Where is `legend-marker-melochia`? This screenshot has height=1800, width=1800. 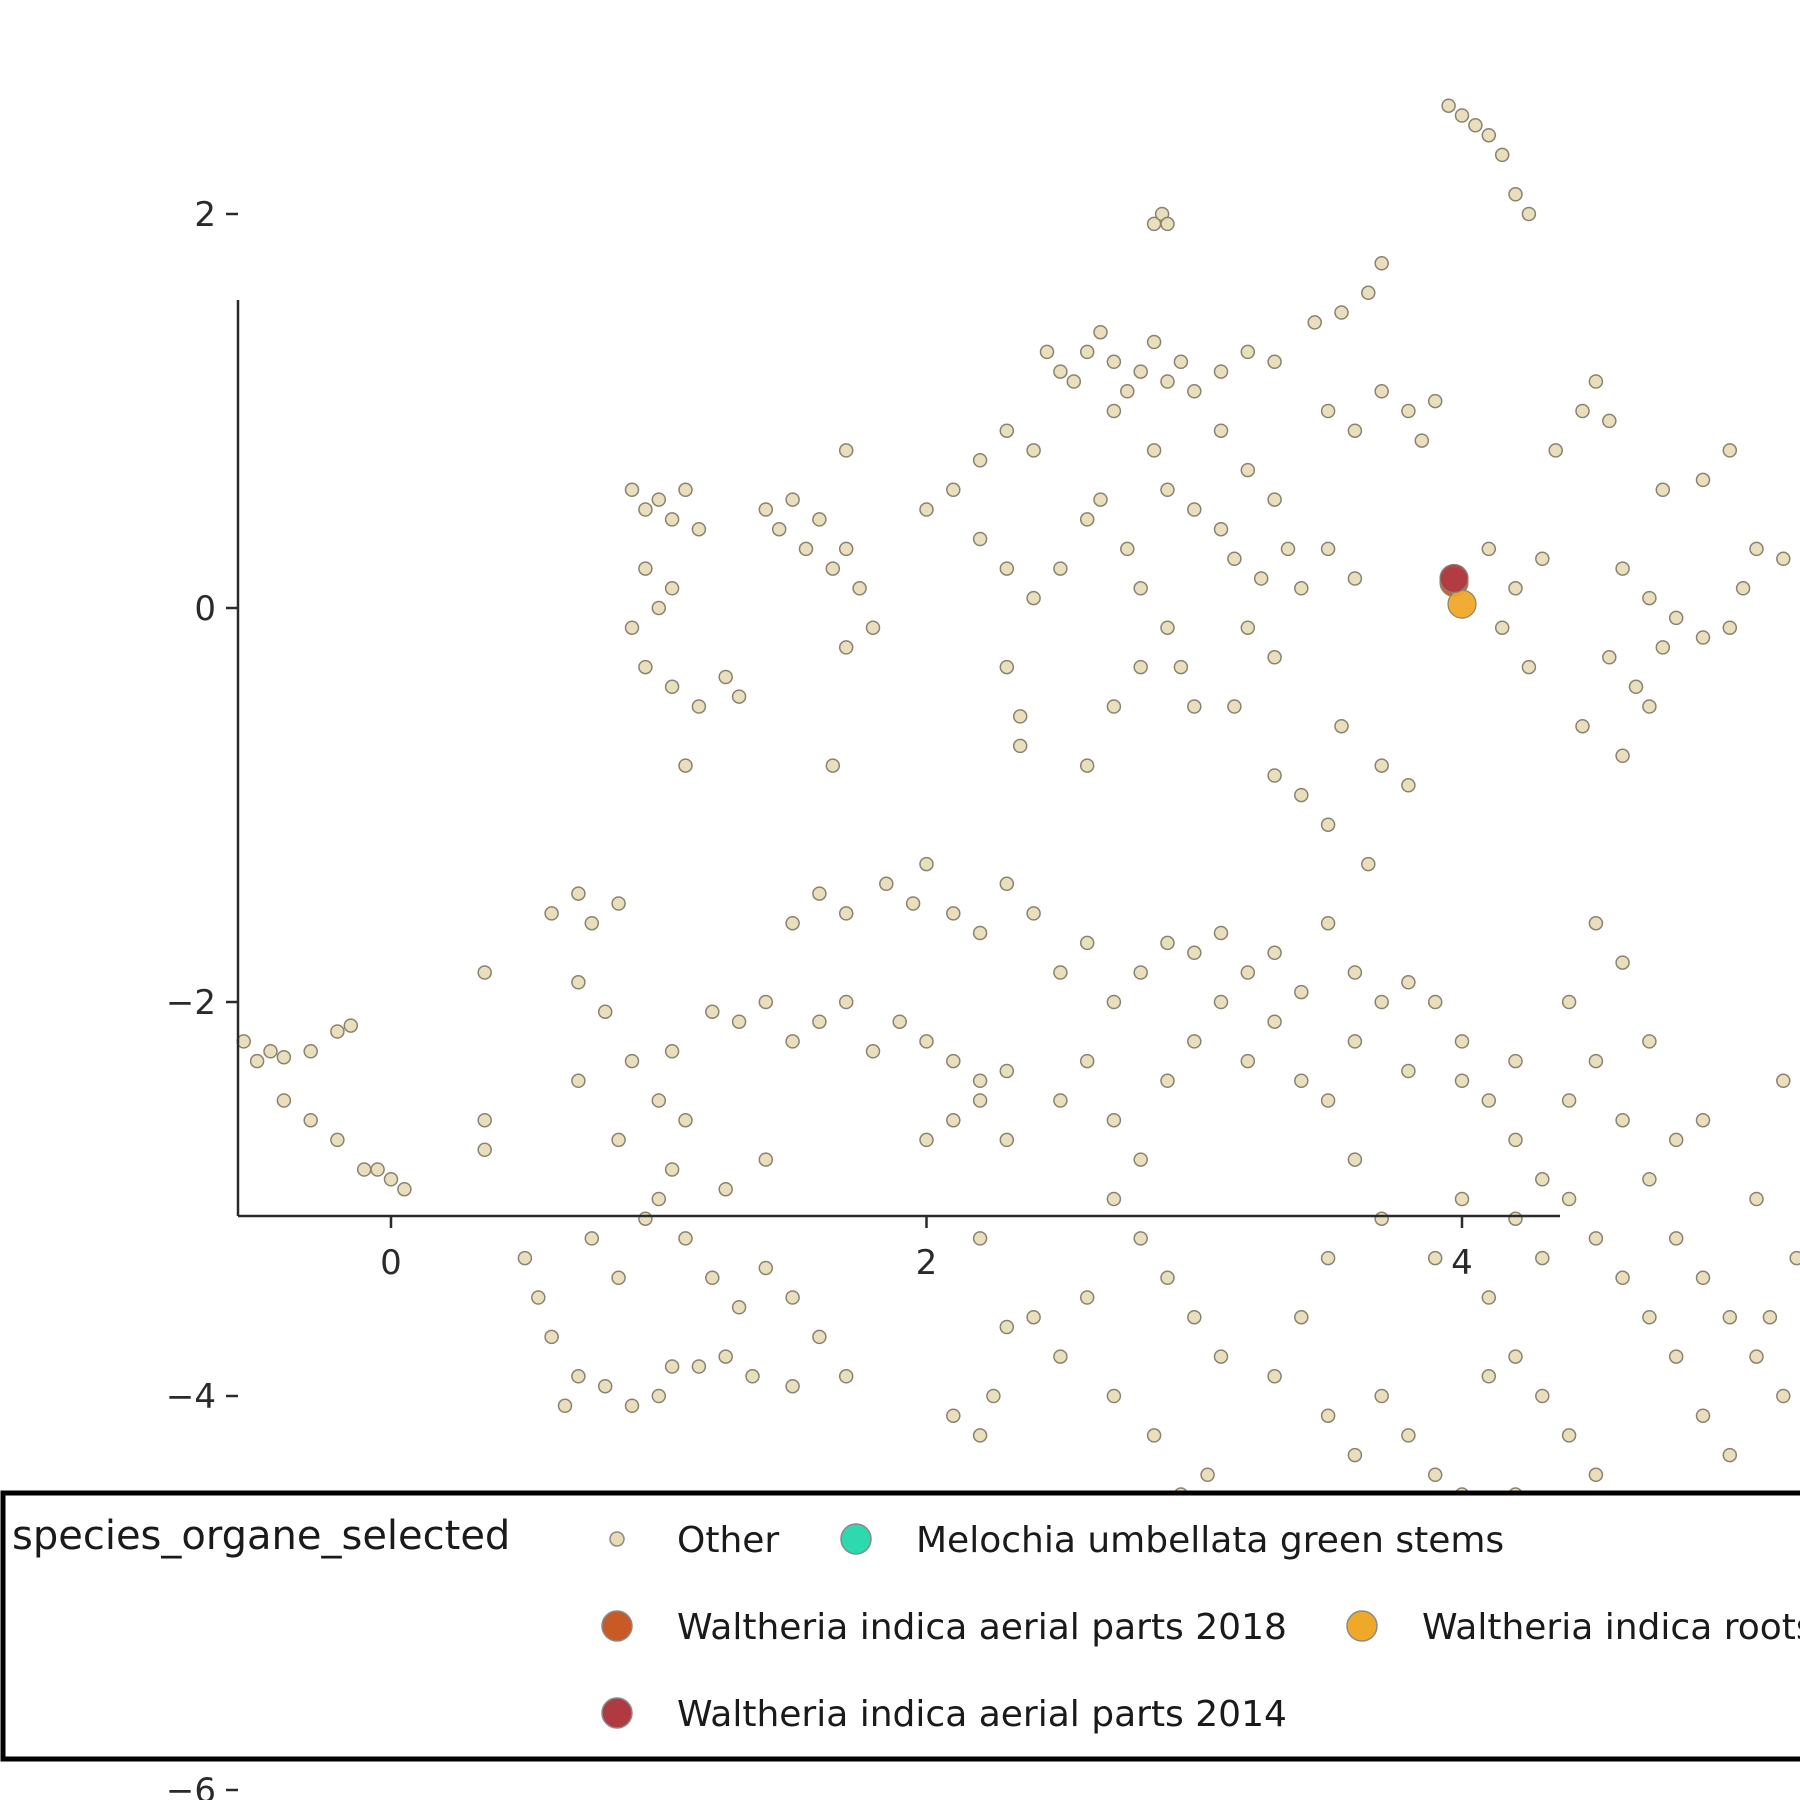
legend-marker-melochia is located at coordinates (856, 1539).